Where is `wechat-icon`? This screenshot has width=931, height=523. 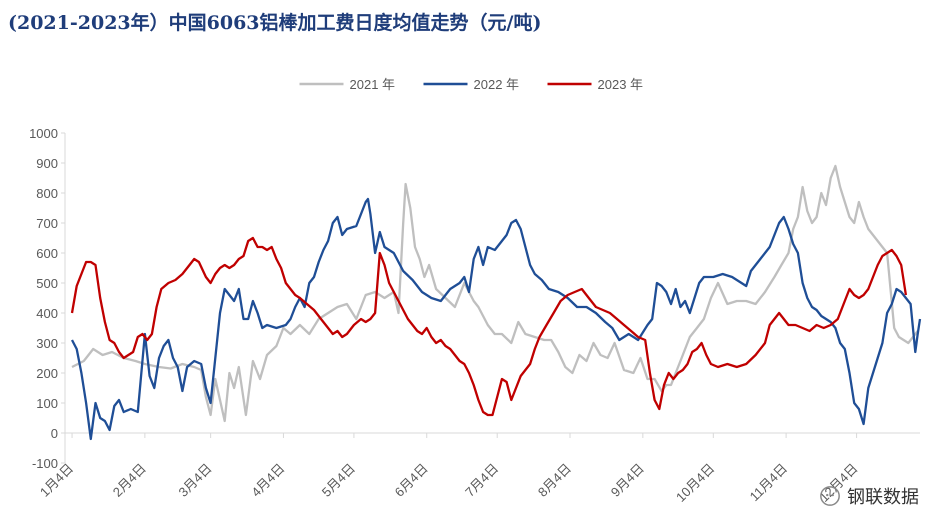 wechat-icon is located at coordinates (830, 496).